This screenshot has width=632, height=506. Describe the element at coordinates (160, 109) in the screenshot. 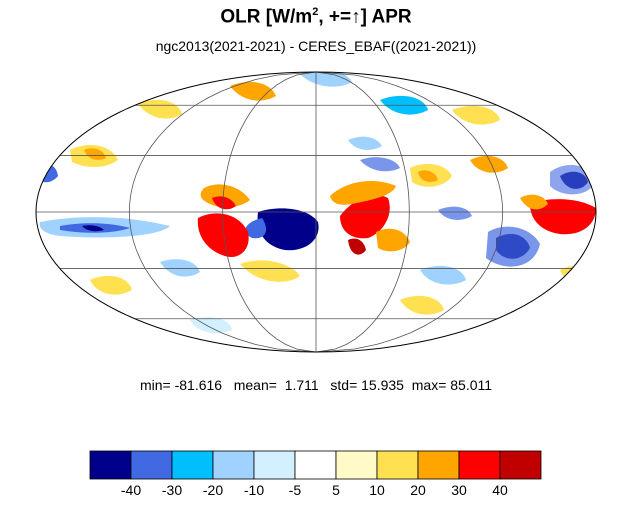

I see `patch-yellow-canada` at that location.